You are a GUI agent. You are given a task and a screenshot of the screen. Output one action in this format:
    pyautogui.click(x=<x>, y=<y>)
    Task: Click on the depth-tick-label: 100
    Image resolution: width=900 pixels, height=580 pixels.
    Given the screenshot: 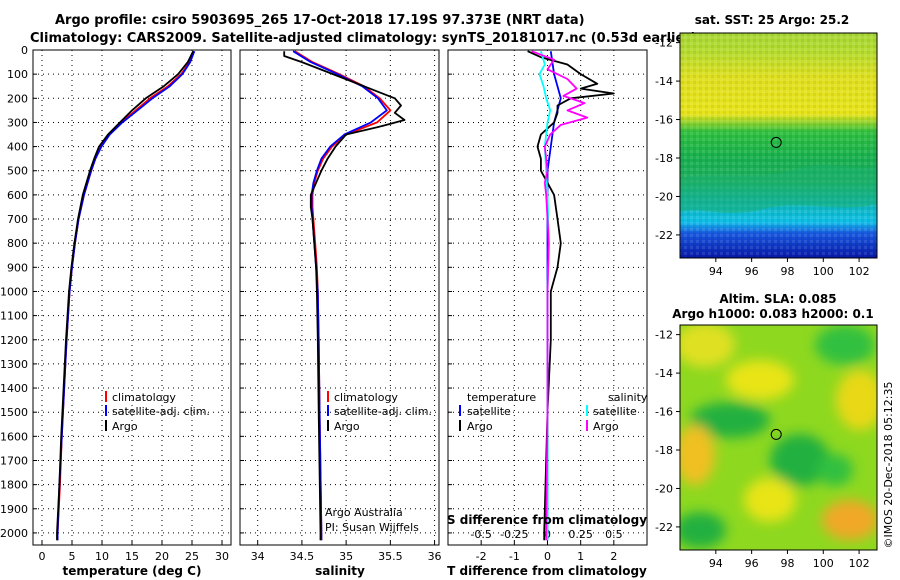 What is the action you would take?
    pyautogui.click(x=17, y=74)
    